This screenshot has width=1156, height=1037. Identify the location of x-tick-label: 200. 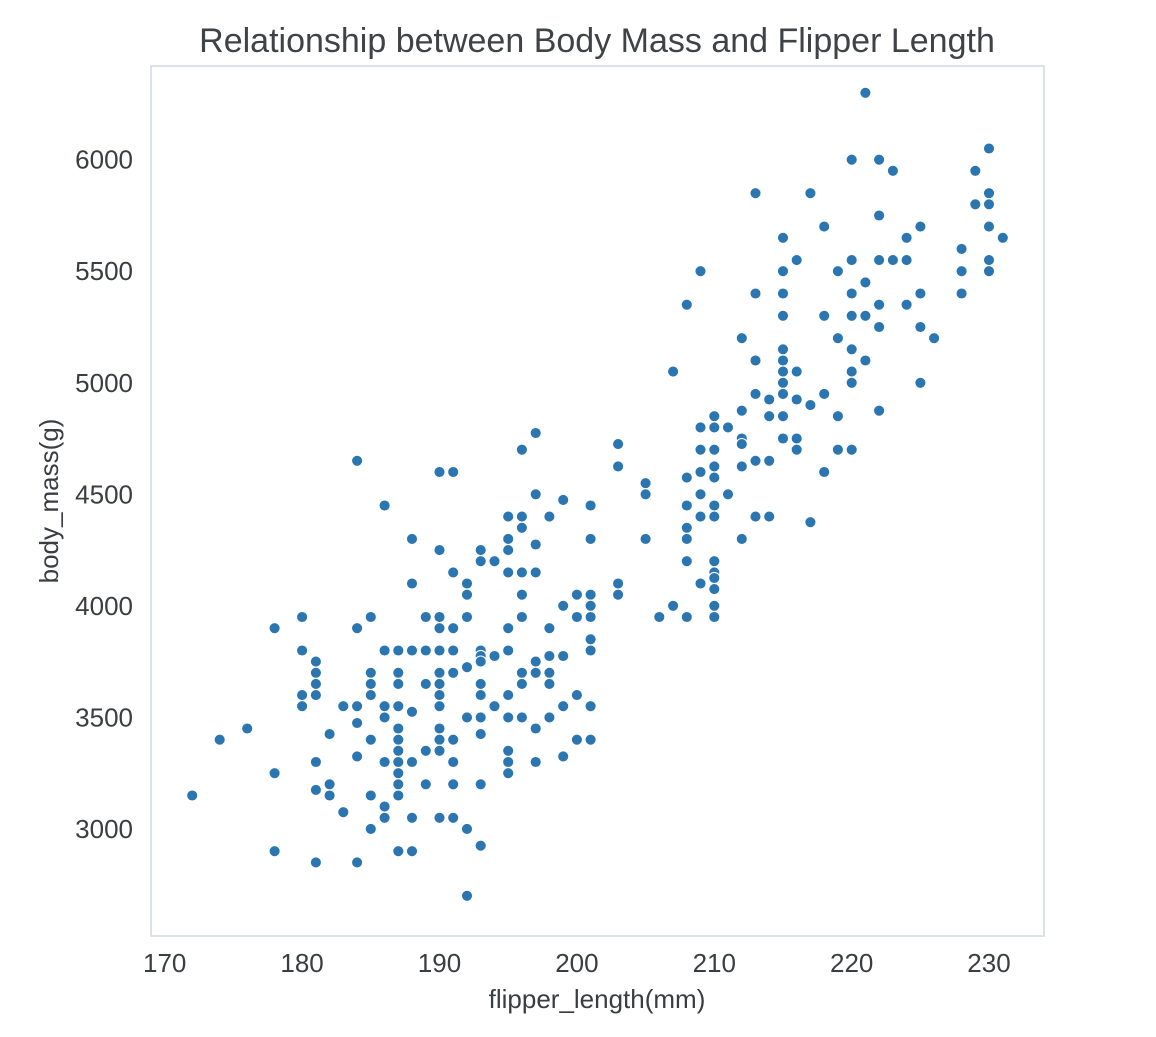
(576, 963).